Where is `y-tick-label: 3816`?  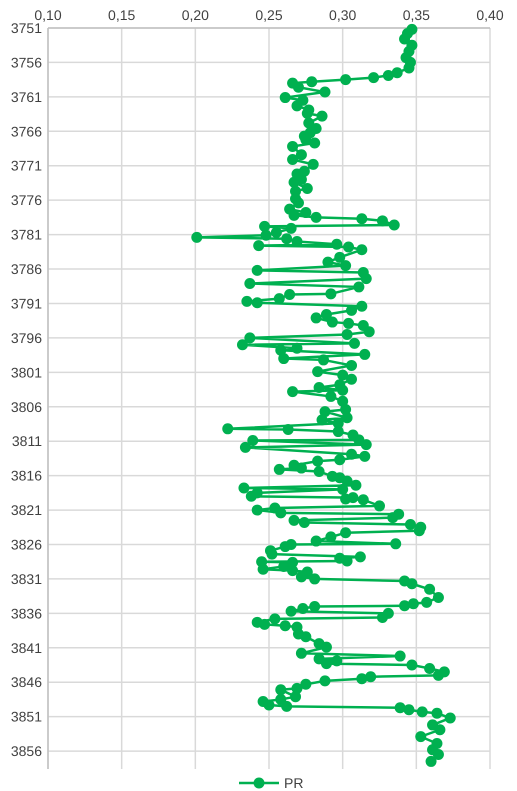
y-tick-label: 3816 is located at coordinates (26, 476).